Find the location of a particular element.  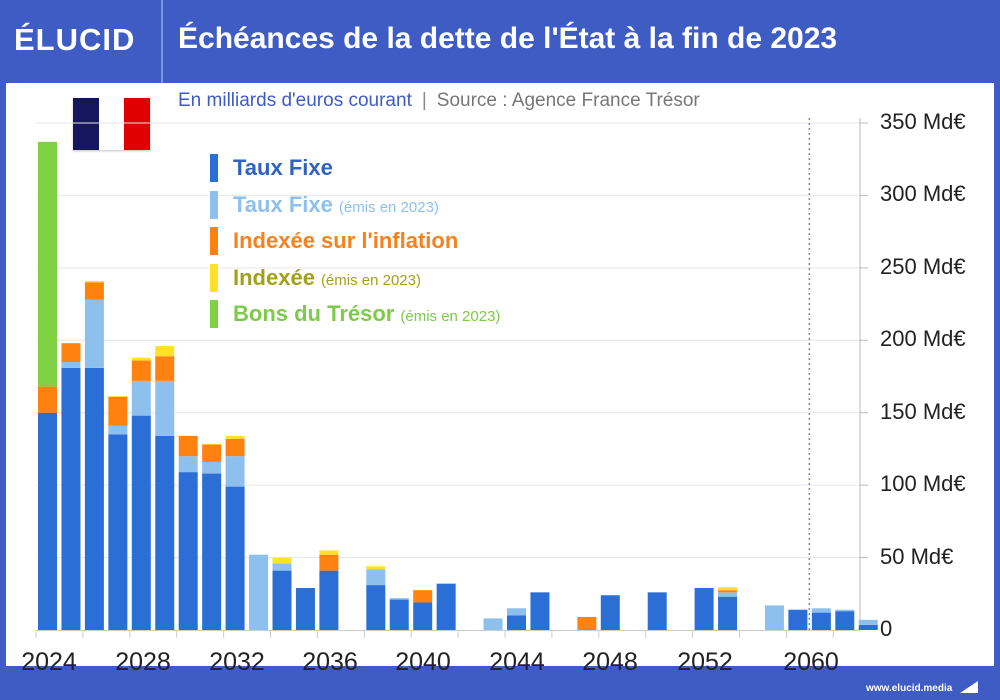

bar-2050 is located at coordinates (657, 611).